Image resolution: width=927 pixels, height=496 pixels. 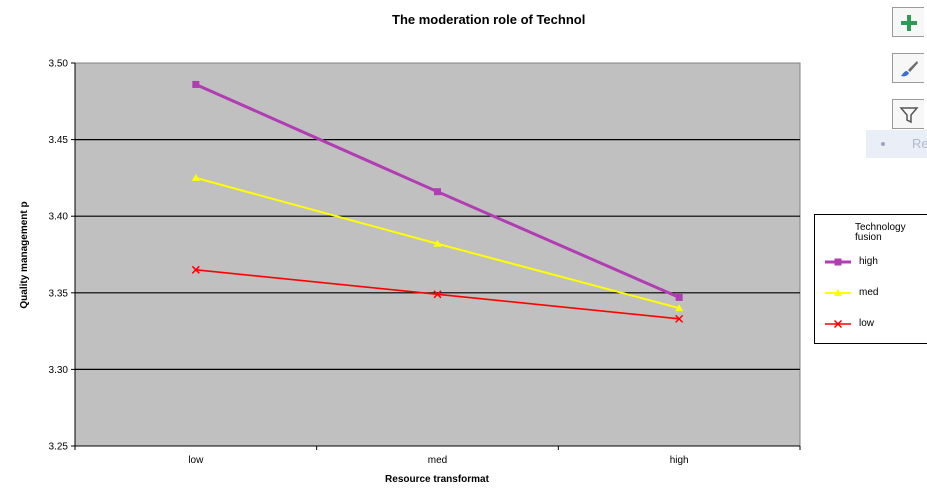 I want to click on legend-label: med, so click(x=869, y=292).